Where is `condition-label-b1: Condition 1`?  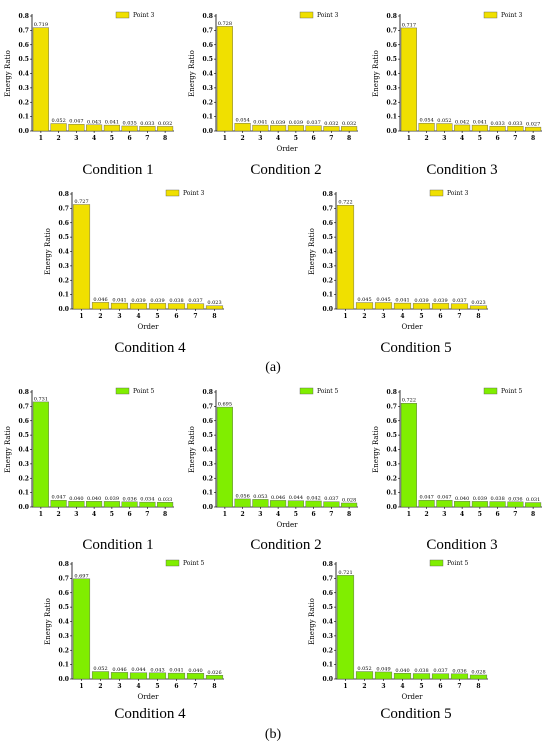
condition-label-b1: Condition 1 is located at coordinates (118, 545).